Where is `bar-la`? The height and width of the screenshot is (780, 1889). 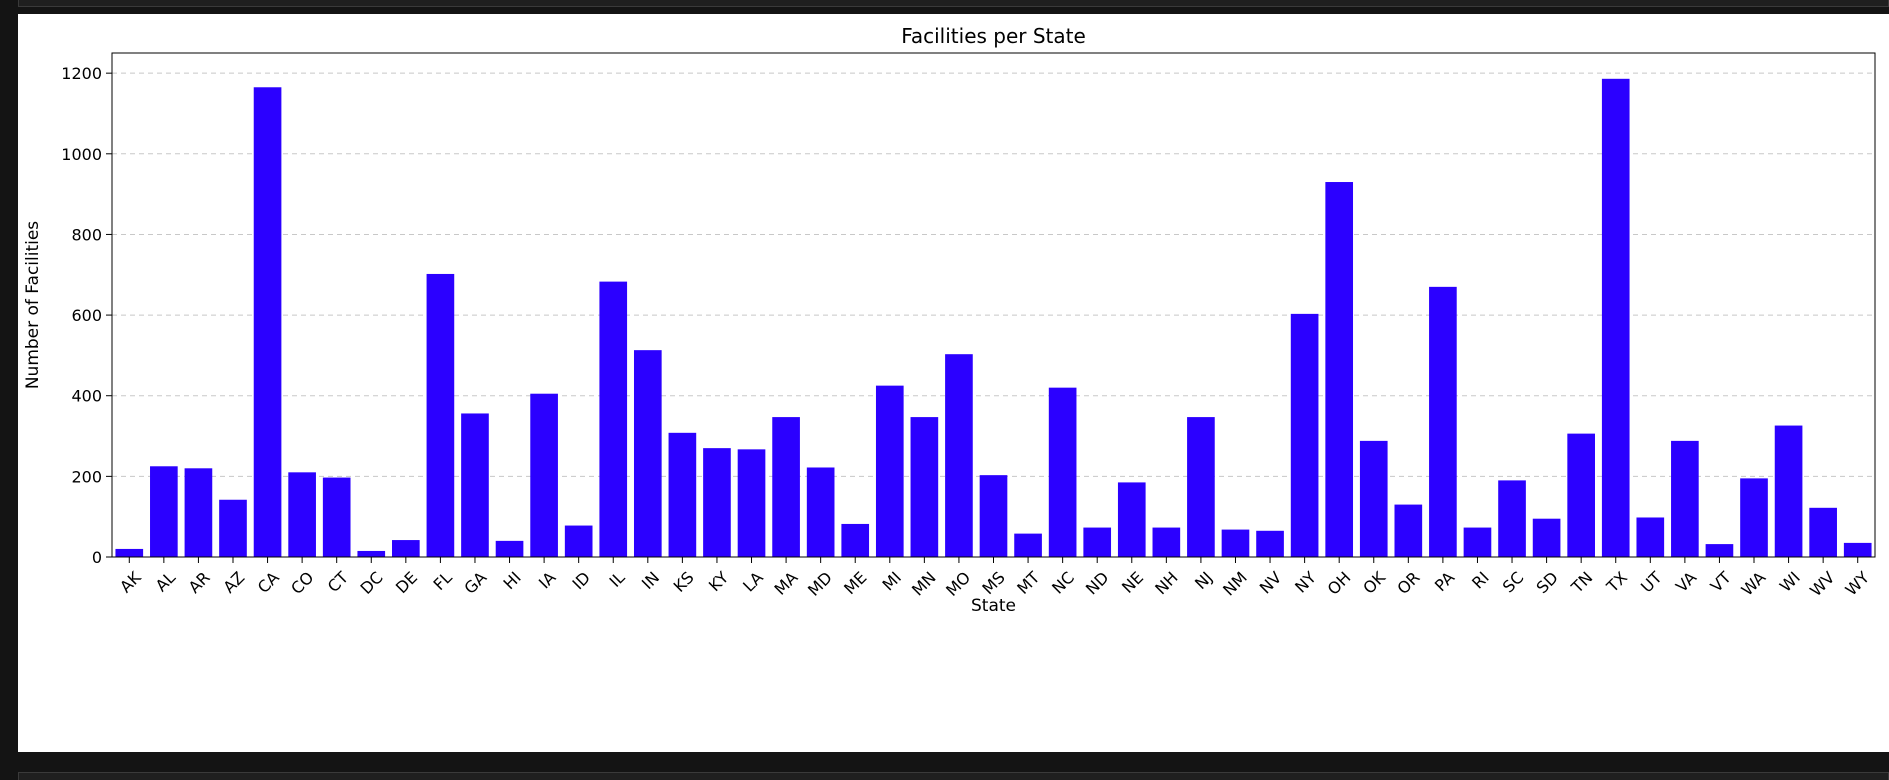
bar-la is located at coordinates (751, 503).